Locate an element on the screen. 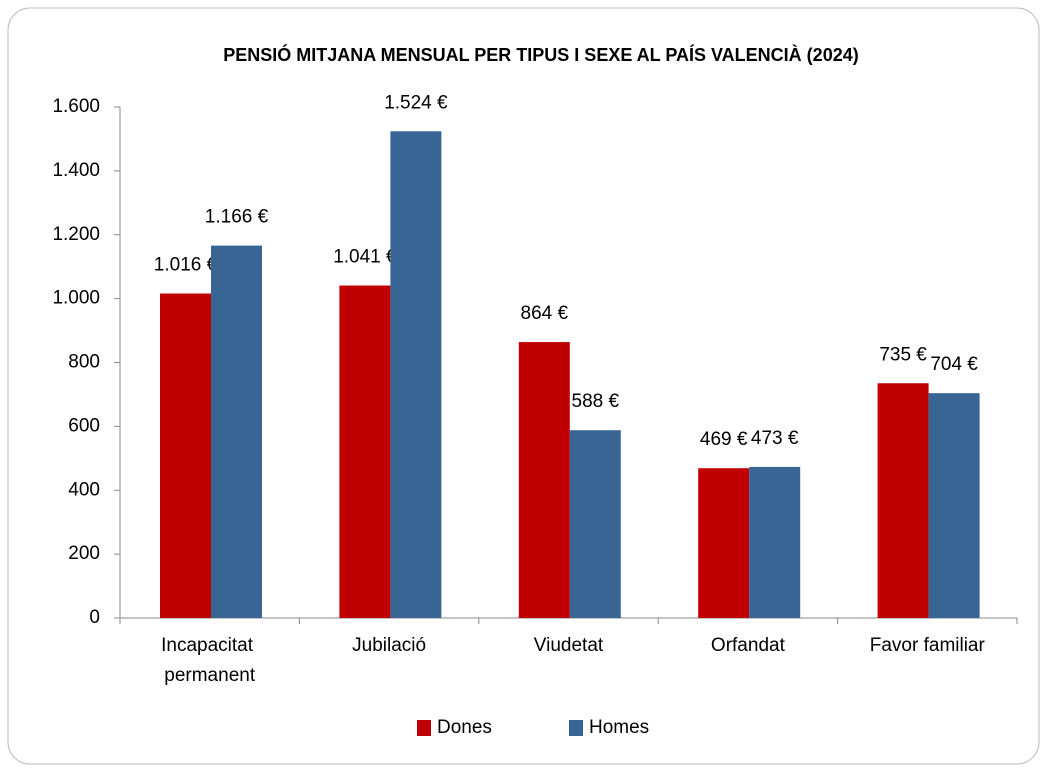  x-tick-label: Incapacitat permanent is located at coordinates (209, 660).